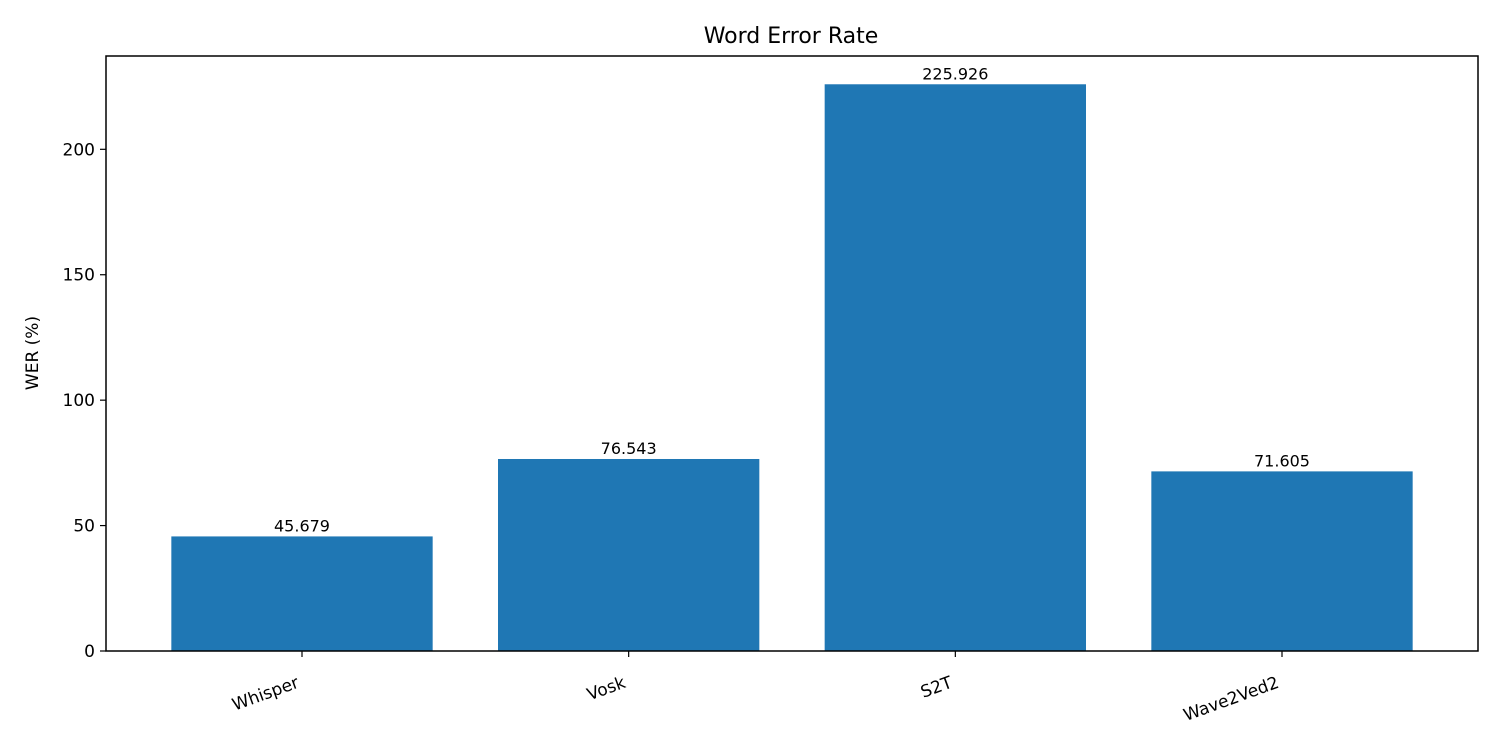  I want to click on y-tick-label: 100, so click(79, 401).